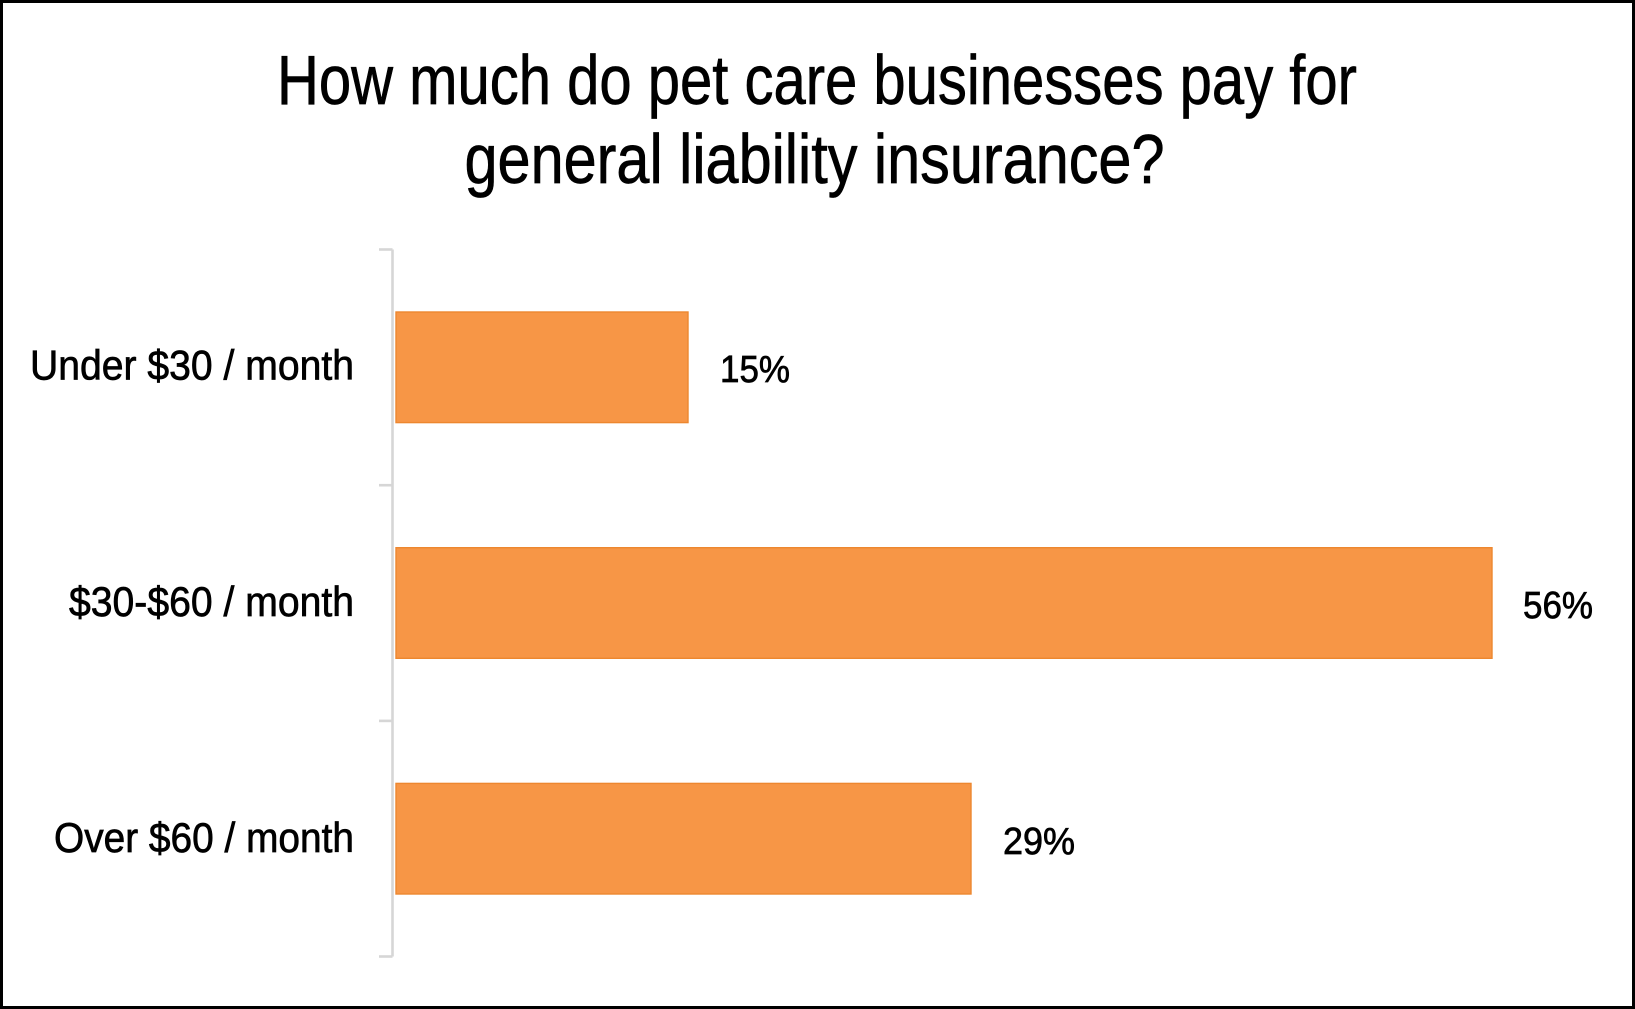  Describe the element at coordinates (204, 837) in the screenshot. I see `svg-text: Over $60 / month` at that location.